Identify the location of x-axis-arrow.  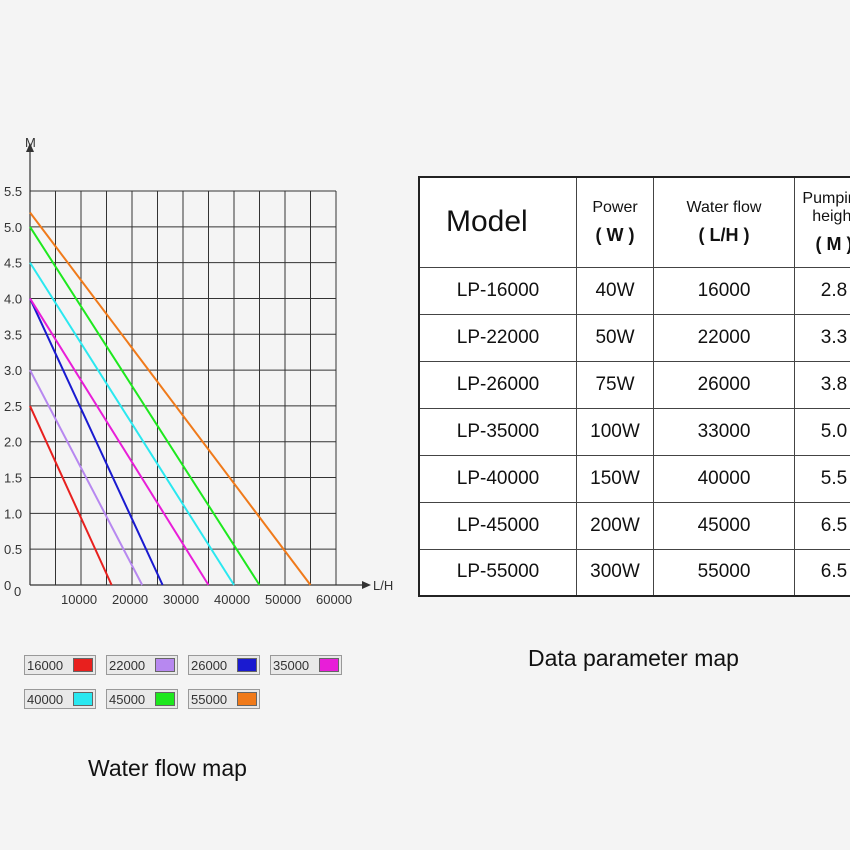
(366, 585).